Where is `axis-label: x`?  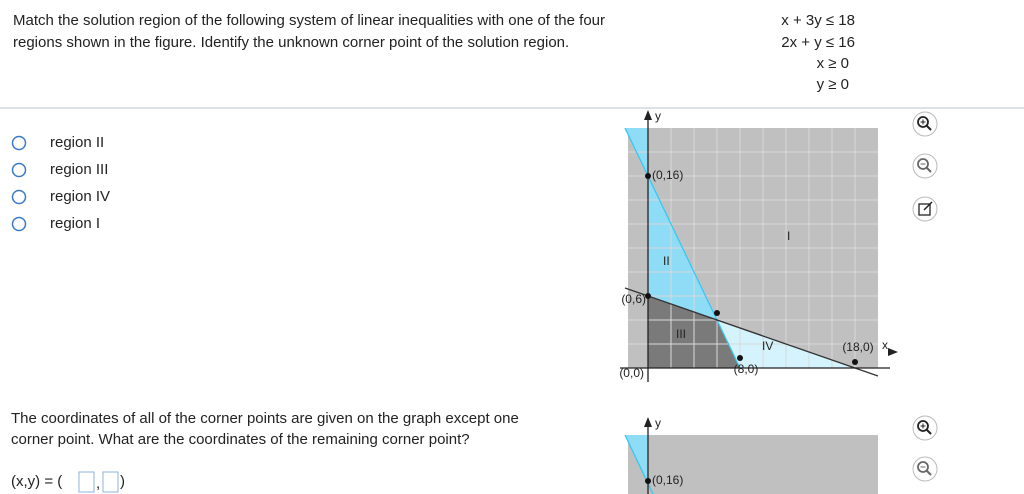 axis-label: x is located at coordinates (885, 345).